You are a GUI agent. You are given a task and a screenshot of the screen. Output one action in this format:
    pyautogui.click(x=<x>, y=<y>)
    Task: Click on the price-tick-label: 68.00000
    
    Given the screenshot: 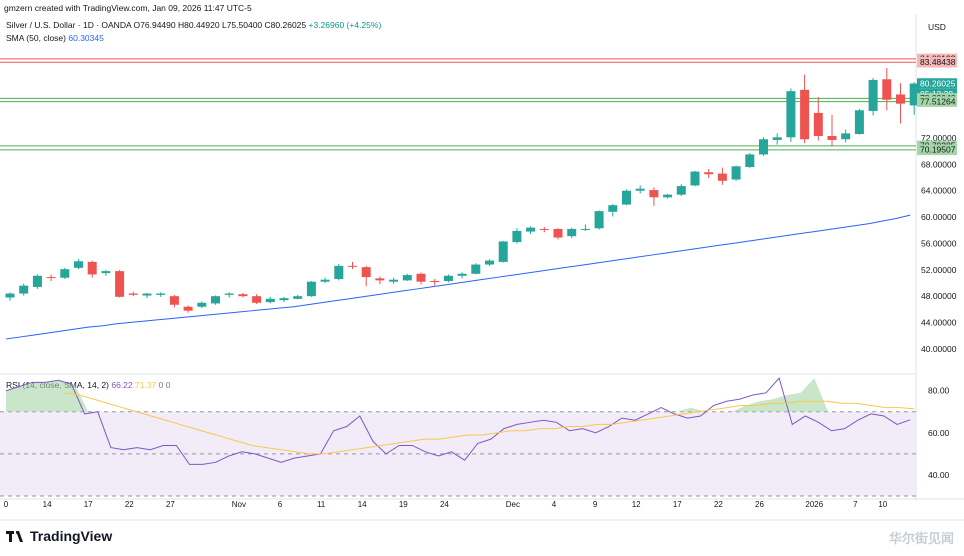 What is the action you would take?
    pyautogui.click(x=939, y=164)
    